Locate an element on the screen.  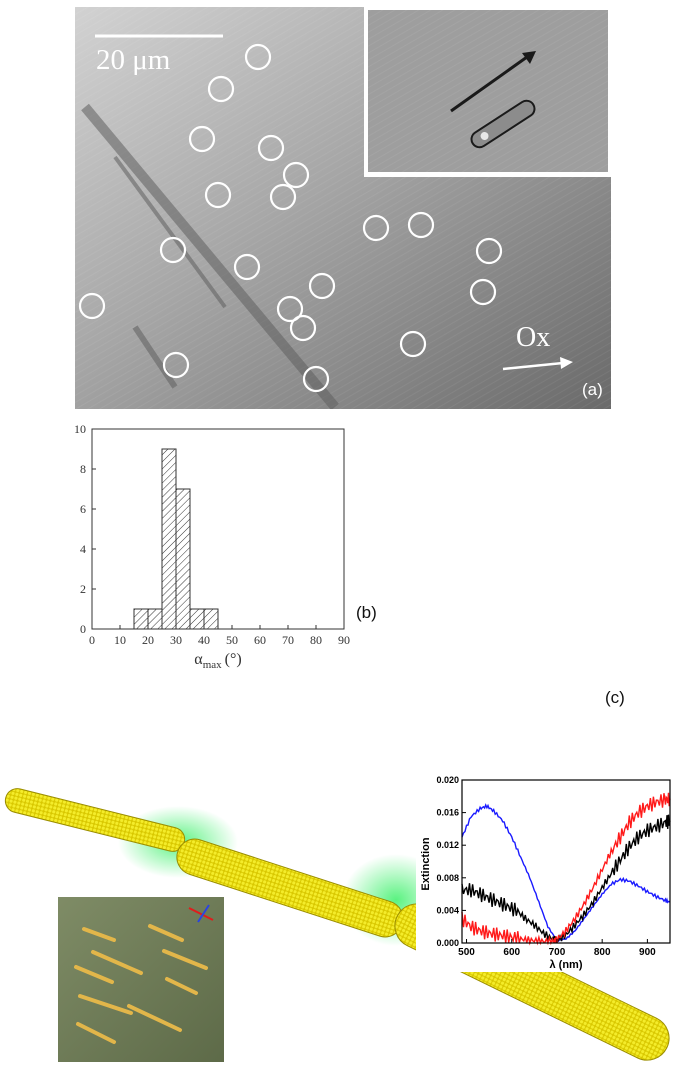
y-tick-label: 8 is located at coordinates (83, 469).